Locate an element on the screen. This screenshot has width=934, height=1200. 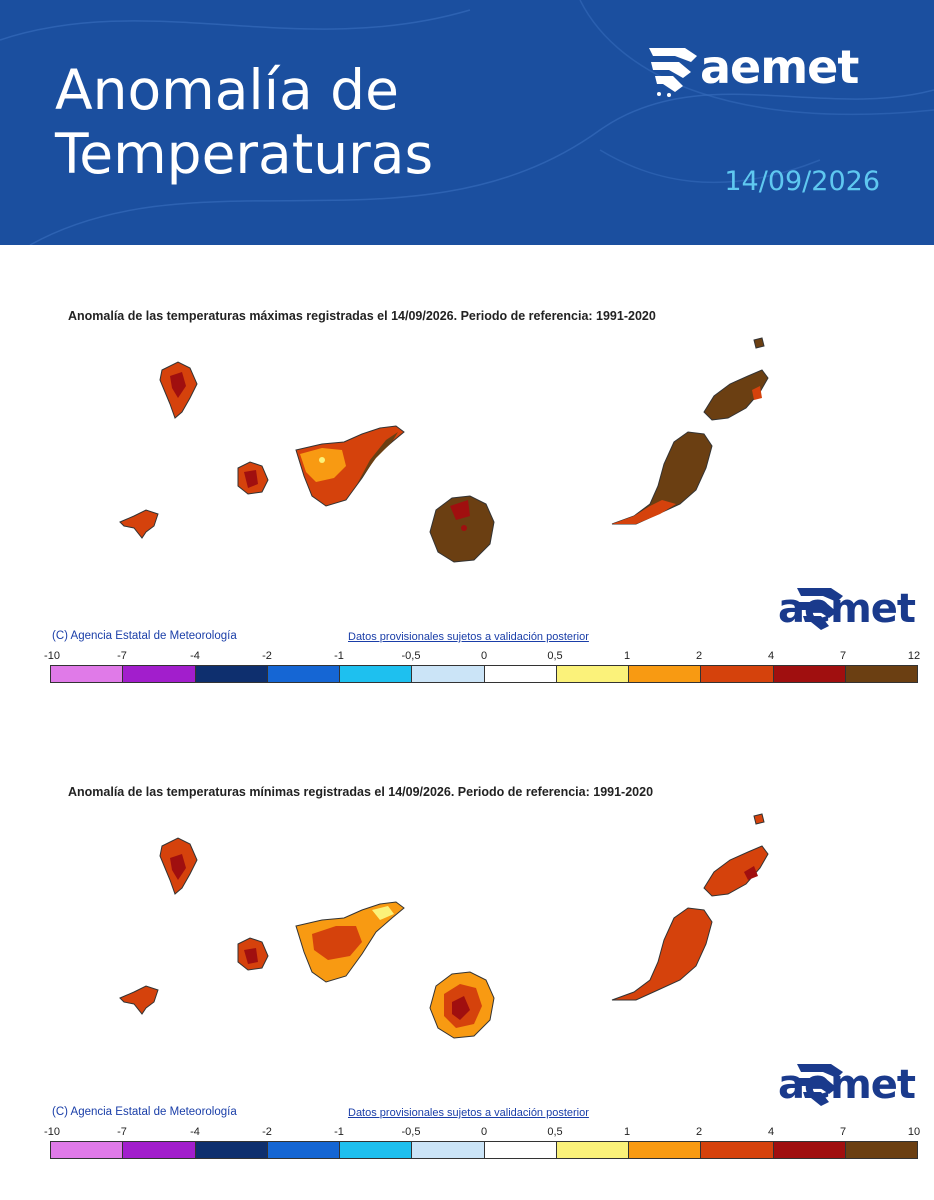
island-fuerteventura is located at coordinates (662, 954).